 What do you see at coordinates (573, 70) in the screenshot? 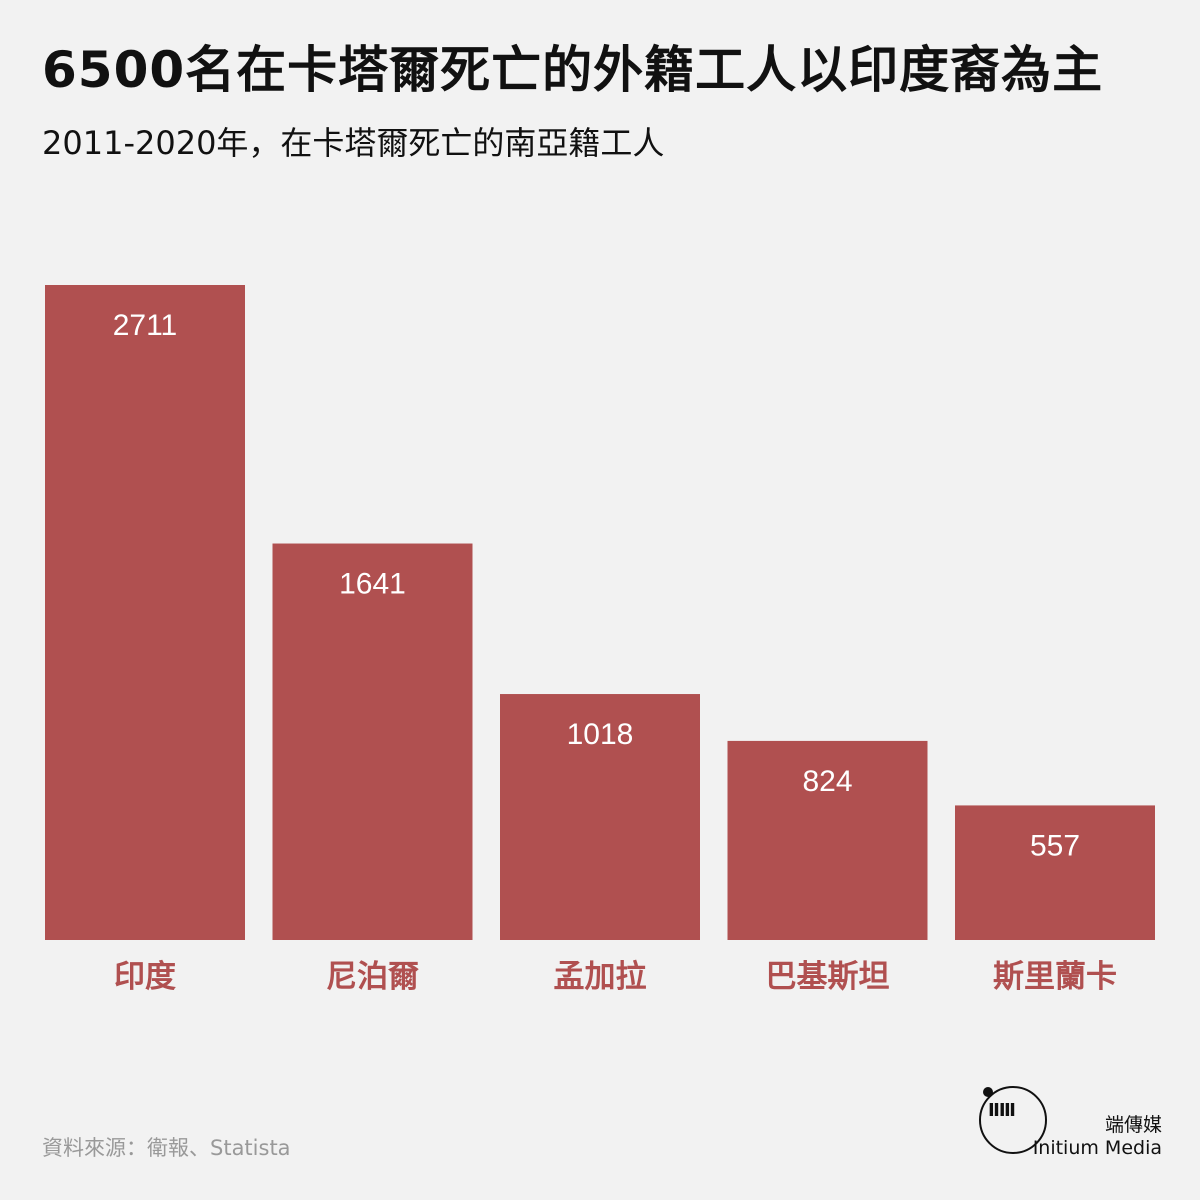
I see `chart-title: 6500名在卡塔爾死亡的外籍工人以印度裔為主` at bounding box center [573, 70].